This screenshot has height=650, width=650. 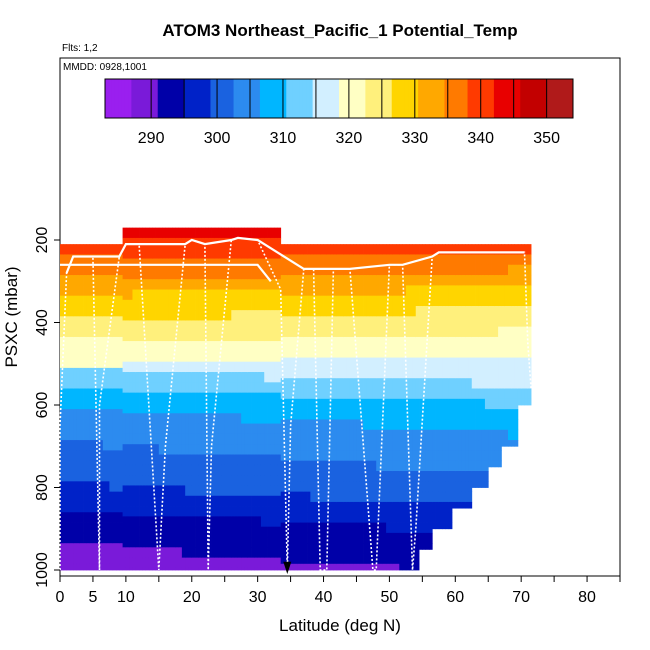 What do you see at coordinates (42, 570) in the screenshot?
I see `y-tick-label: 1000` at bounding box center [42, 570].